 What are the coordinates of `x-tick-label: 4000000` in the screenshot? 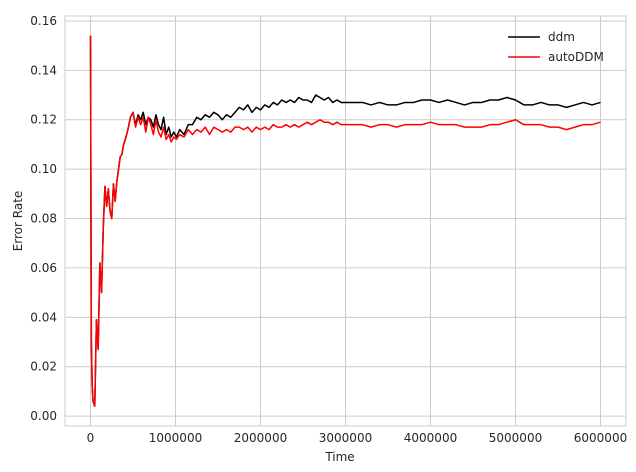 It's located at (430, 438).